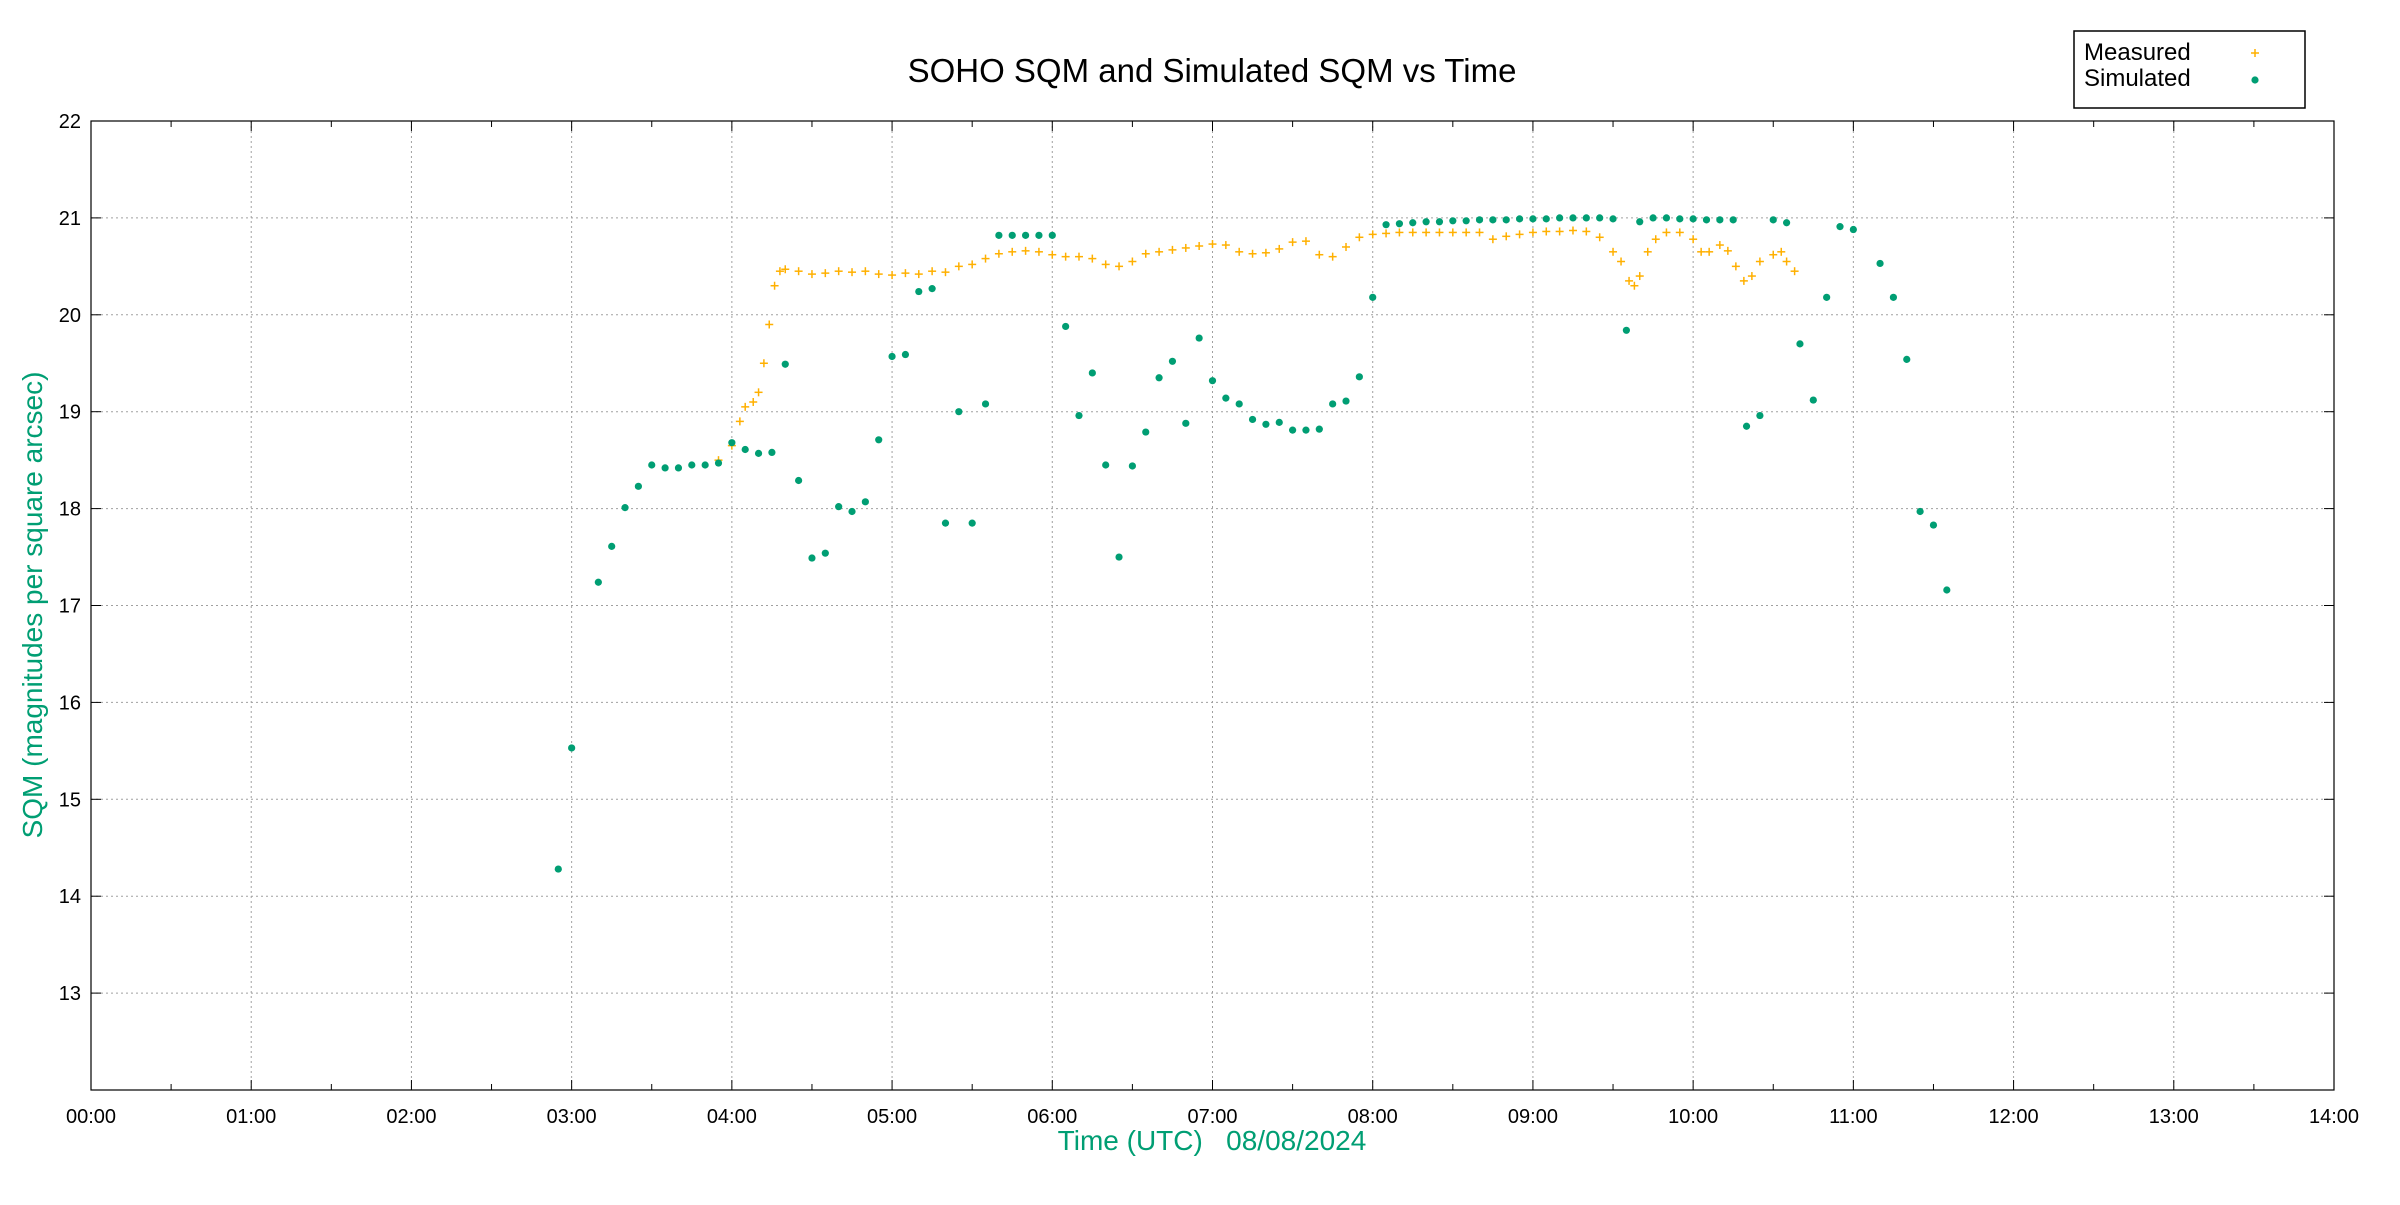 The height and width of the screenshot is (1205, 2400). What do you see at coordinates (411, 1117) in the screenshot?
I see `x-tick-label: 02:00` at bounding box center [411, 1117].